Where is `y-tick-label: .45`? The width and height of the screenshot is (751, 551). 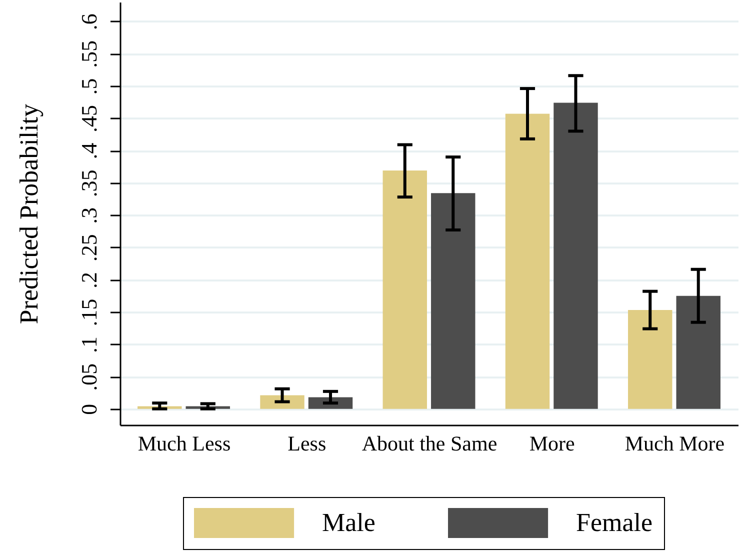 y-tick-label: .45 is located at coordinates (89, 118).